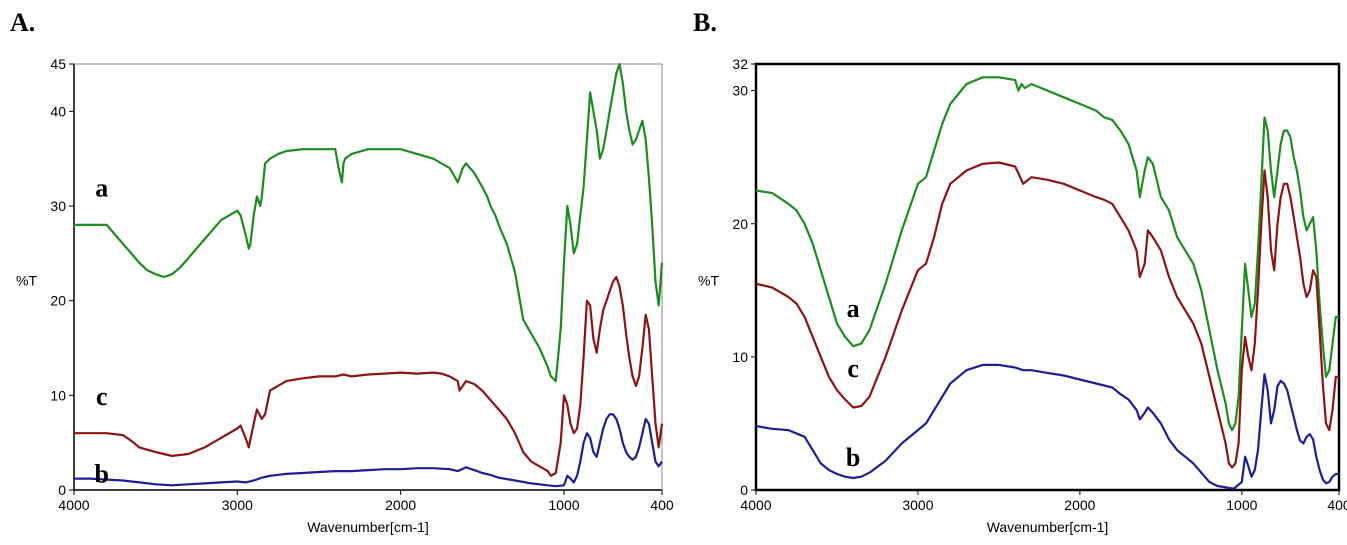 The height and width of the screenshot is (545, 1347). I want to click on panel-b-x-axis-label: Wavenumber[cm-1], so click(1048, 527).